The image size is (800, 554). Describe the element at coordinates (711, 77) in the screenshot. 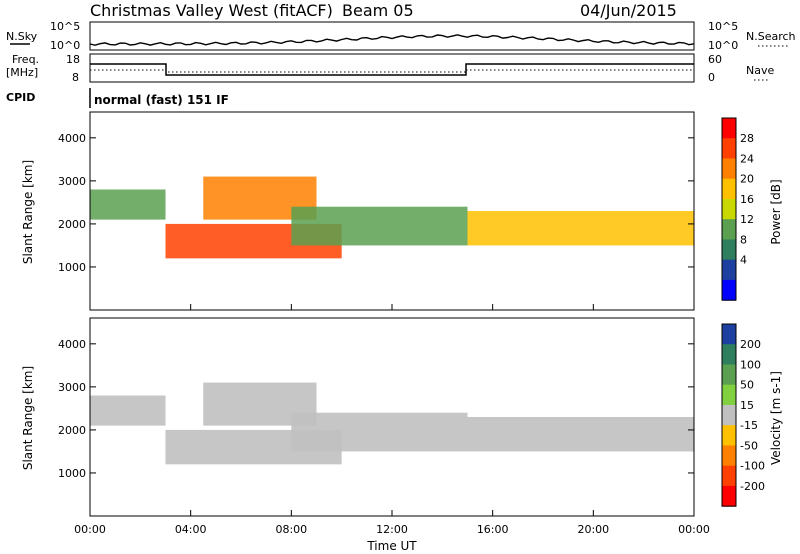

I see `nave-tick-bottom: 0` at that location.